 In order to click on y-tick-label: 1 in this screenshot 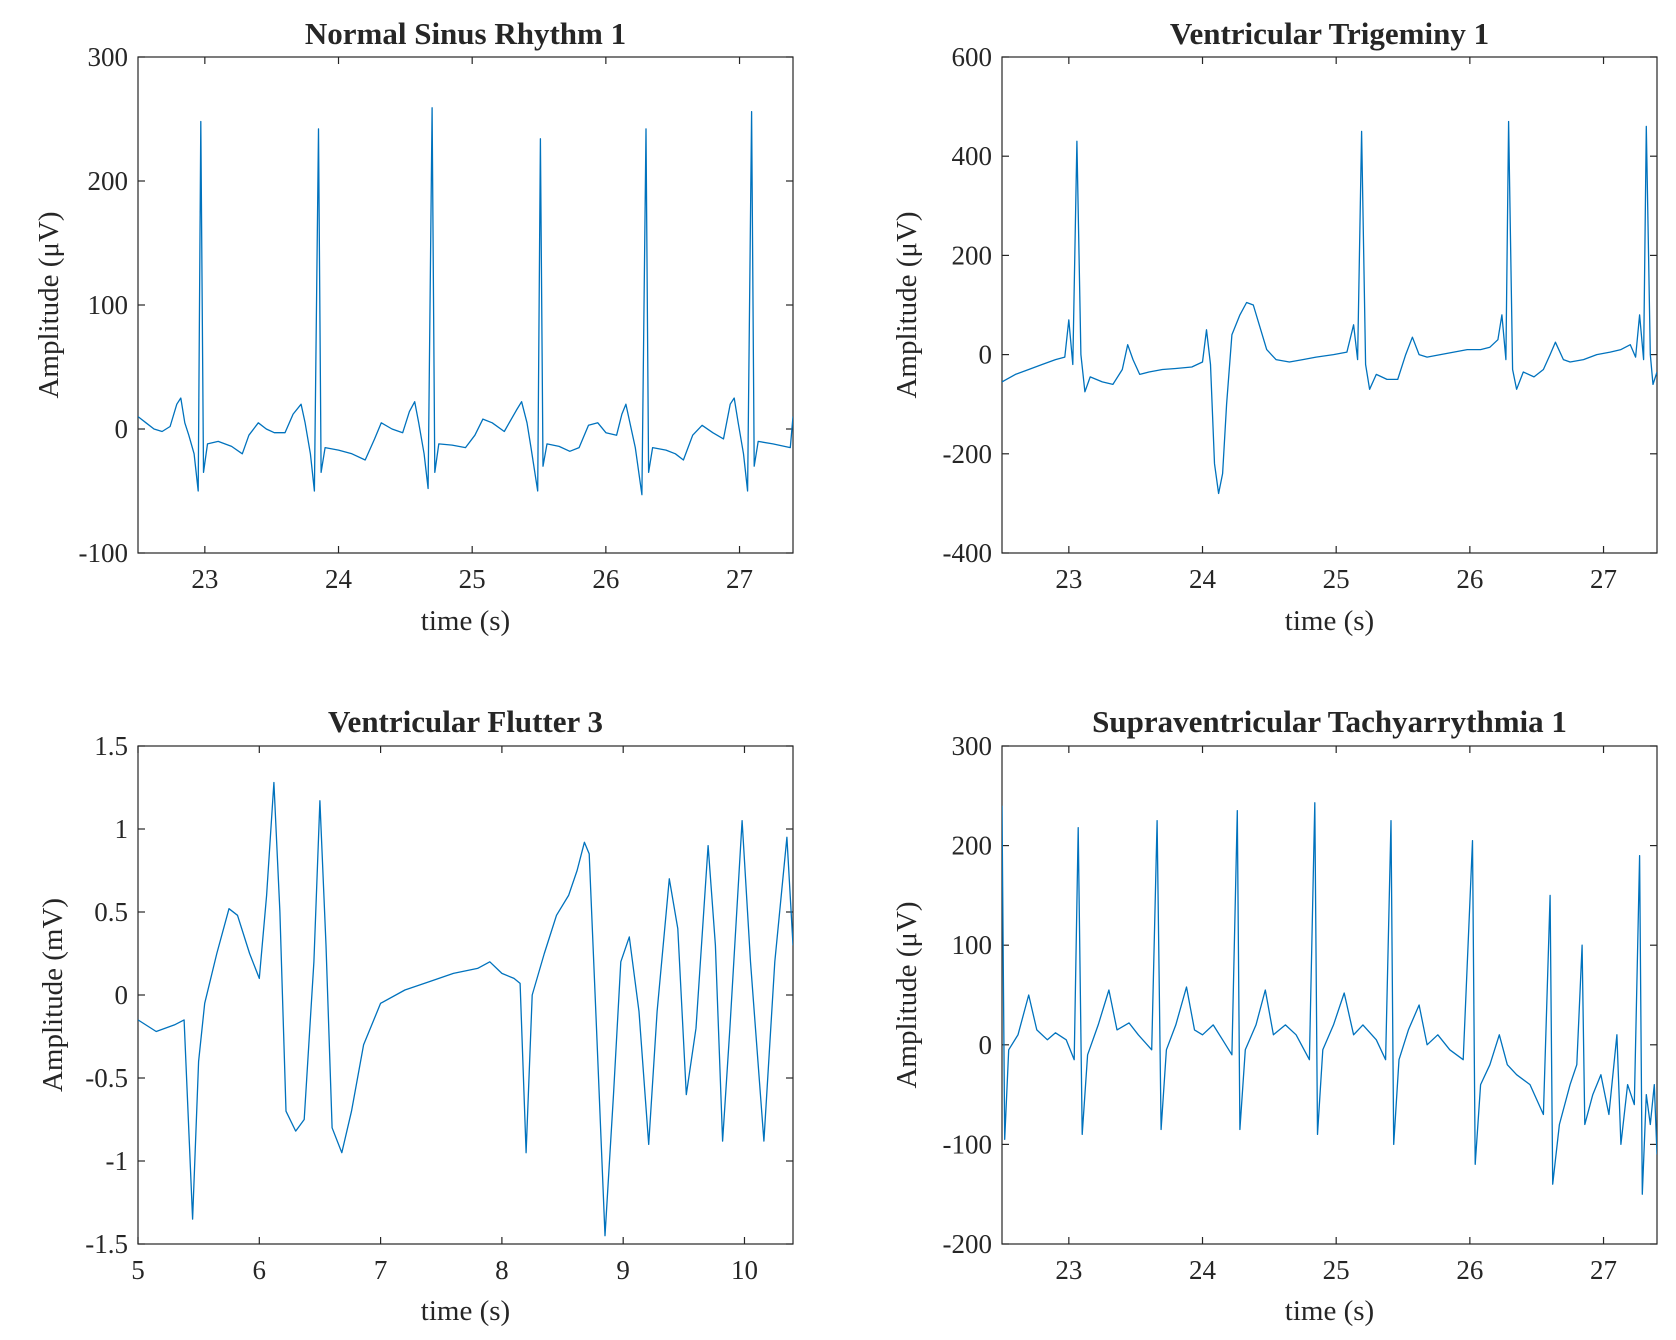, I will do `click(122, 829)`.